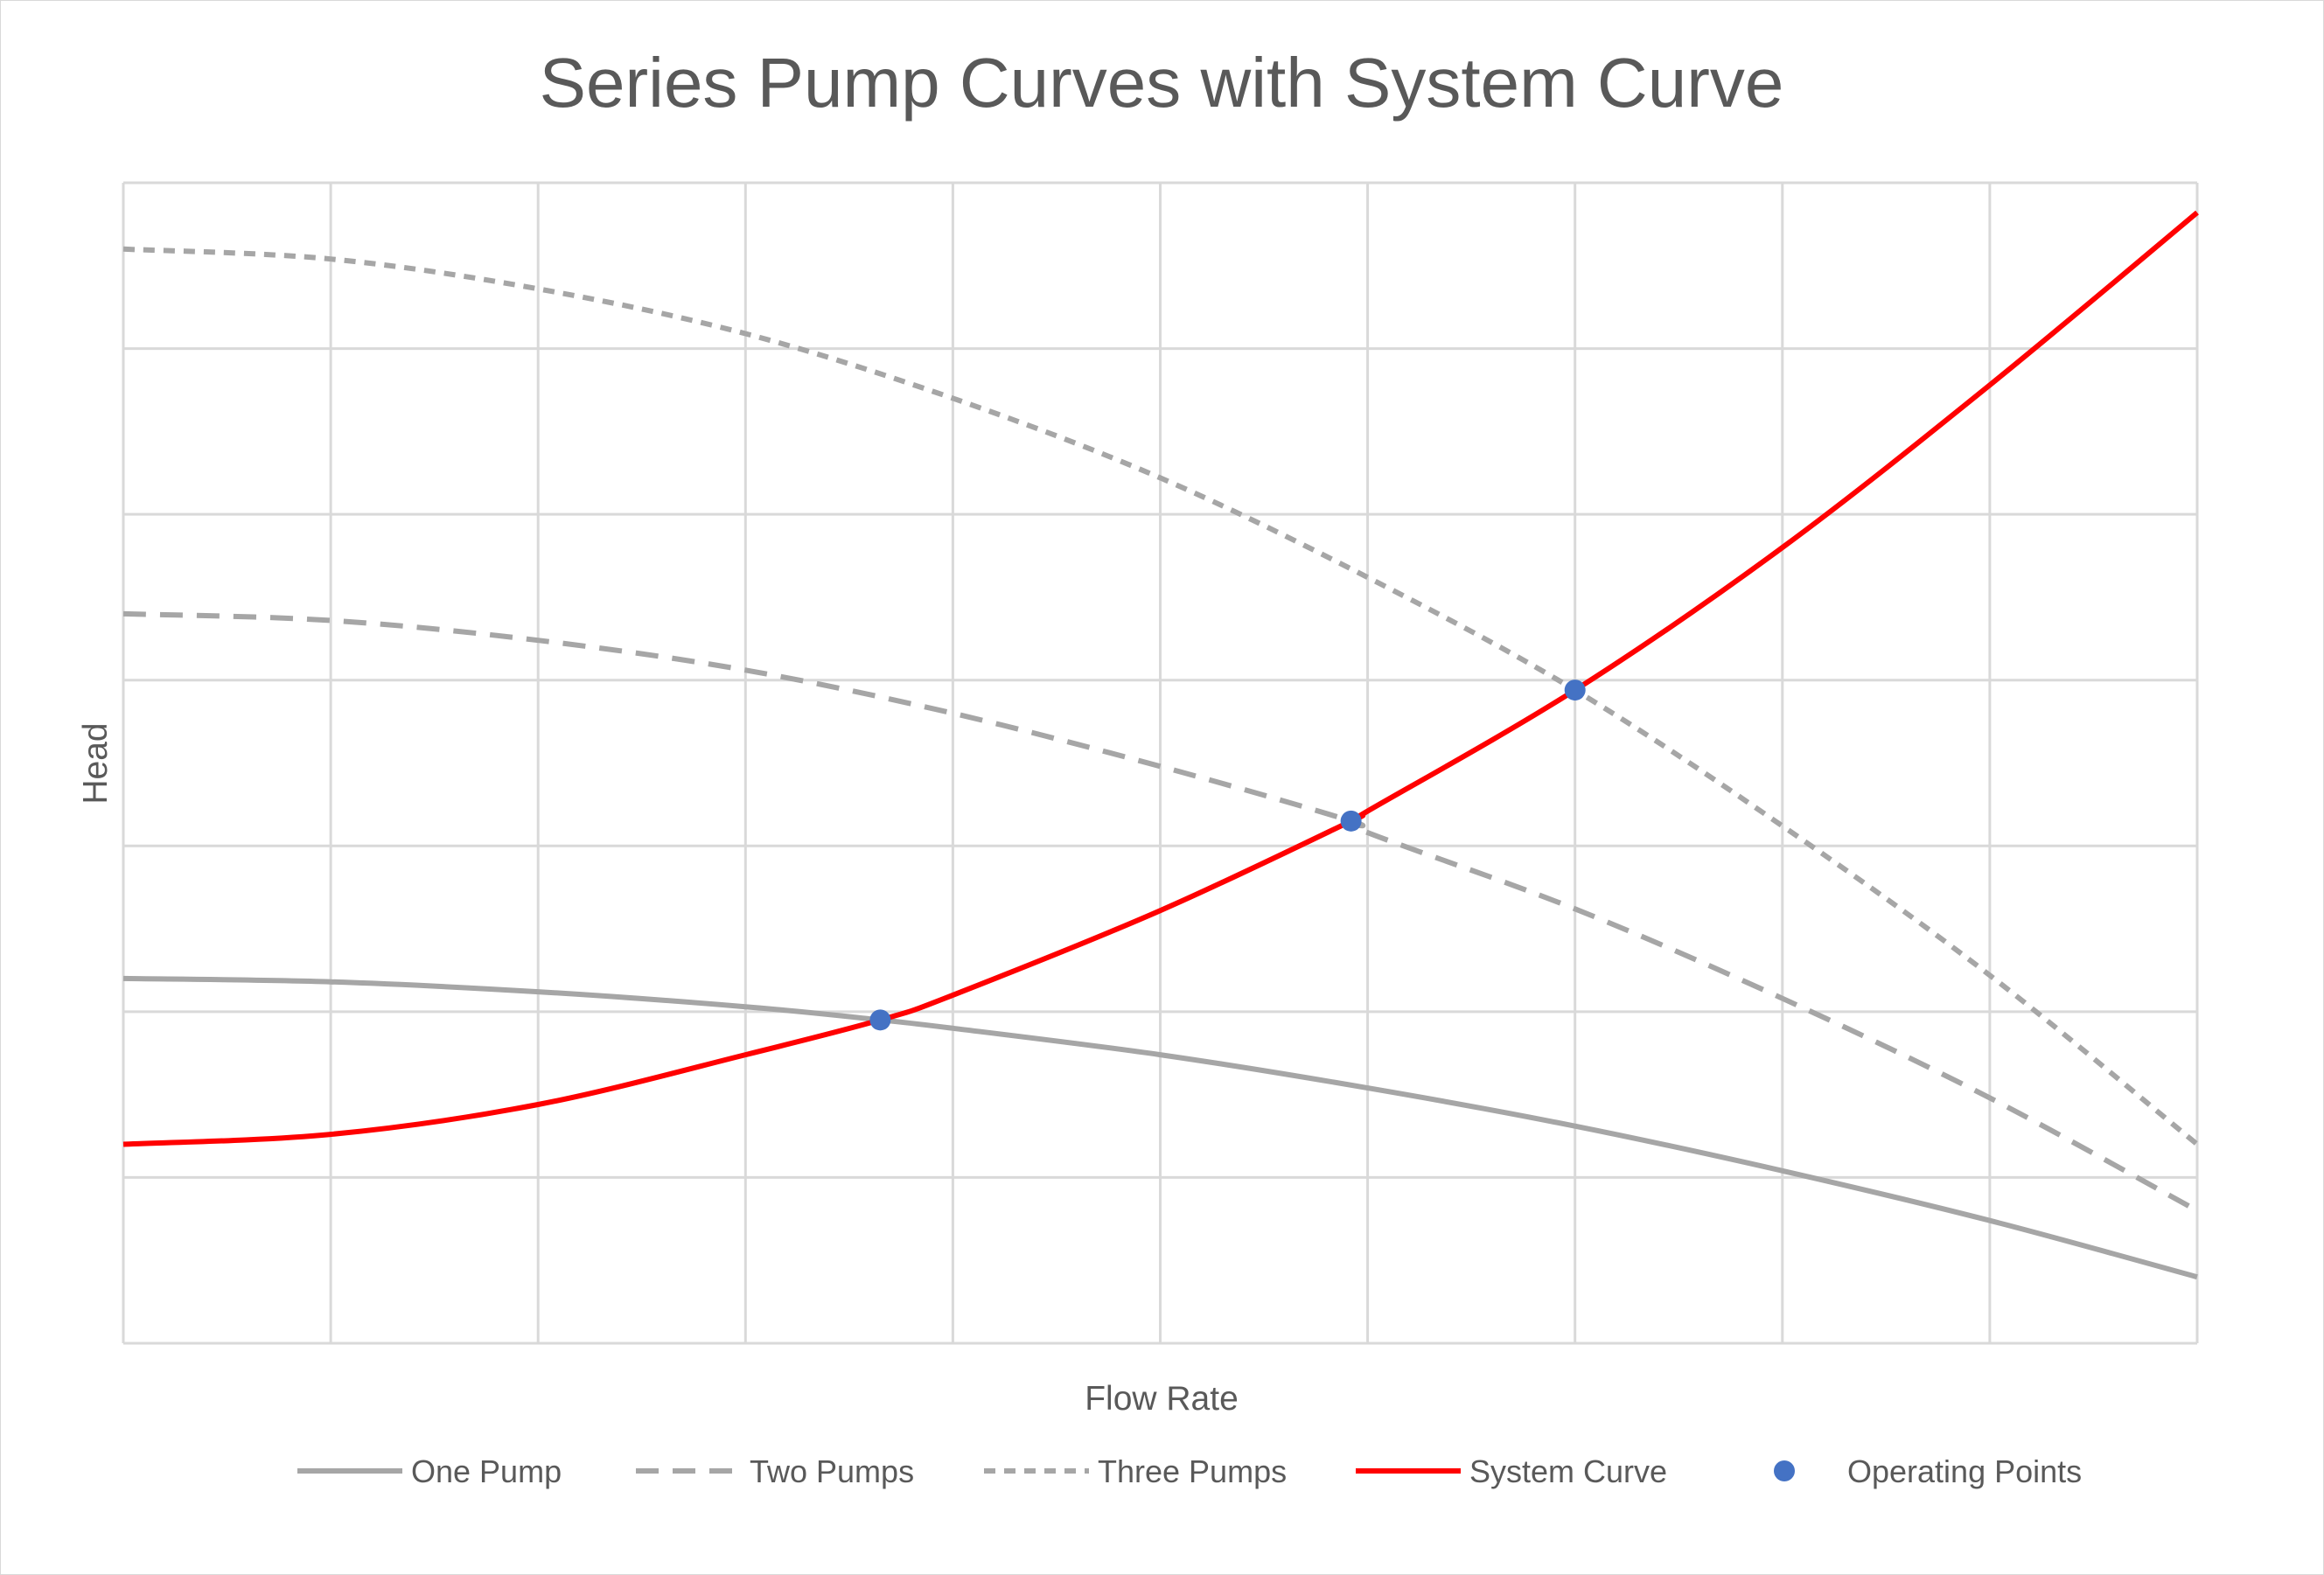  Describe the element at coordinates (486, 1471) in the screenshot. I see `legend-label: One Pump` at that location.